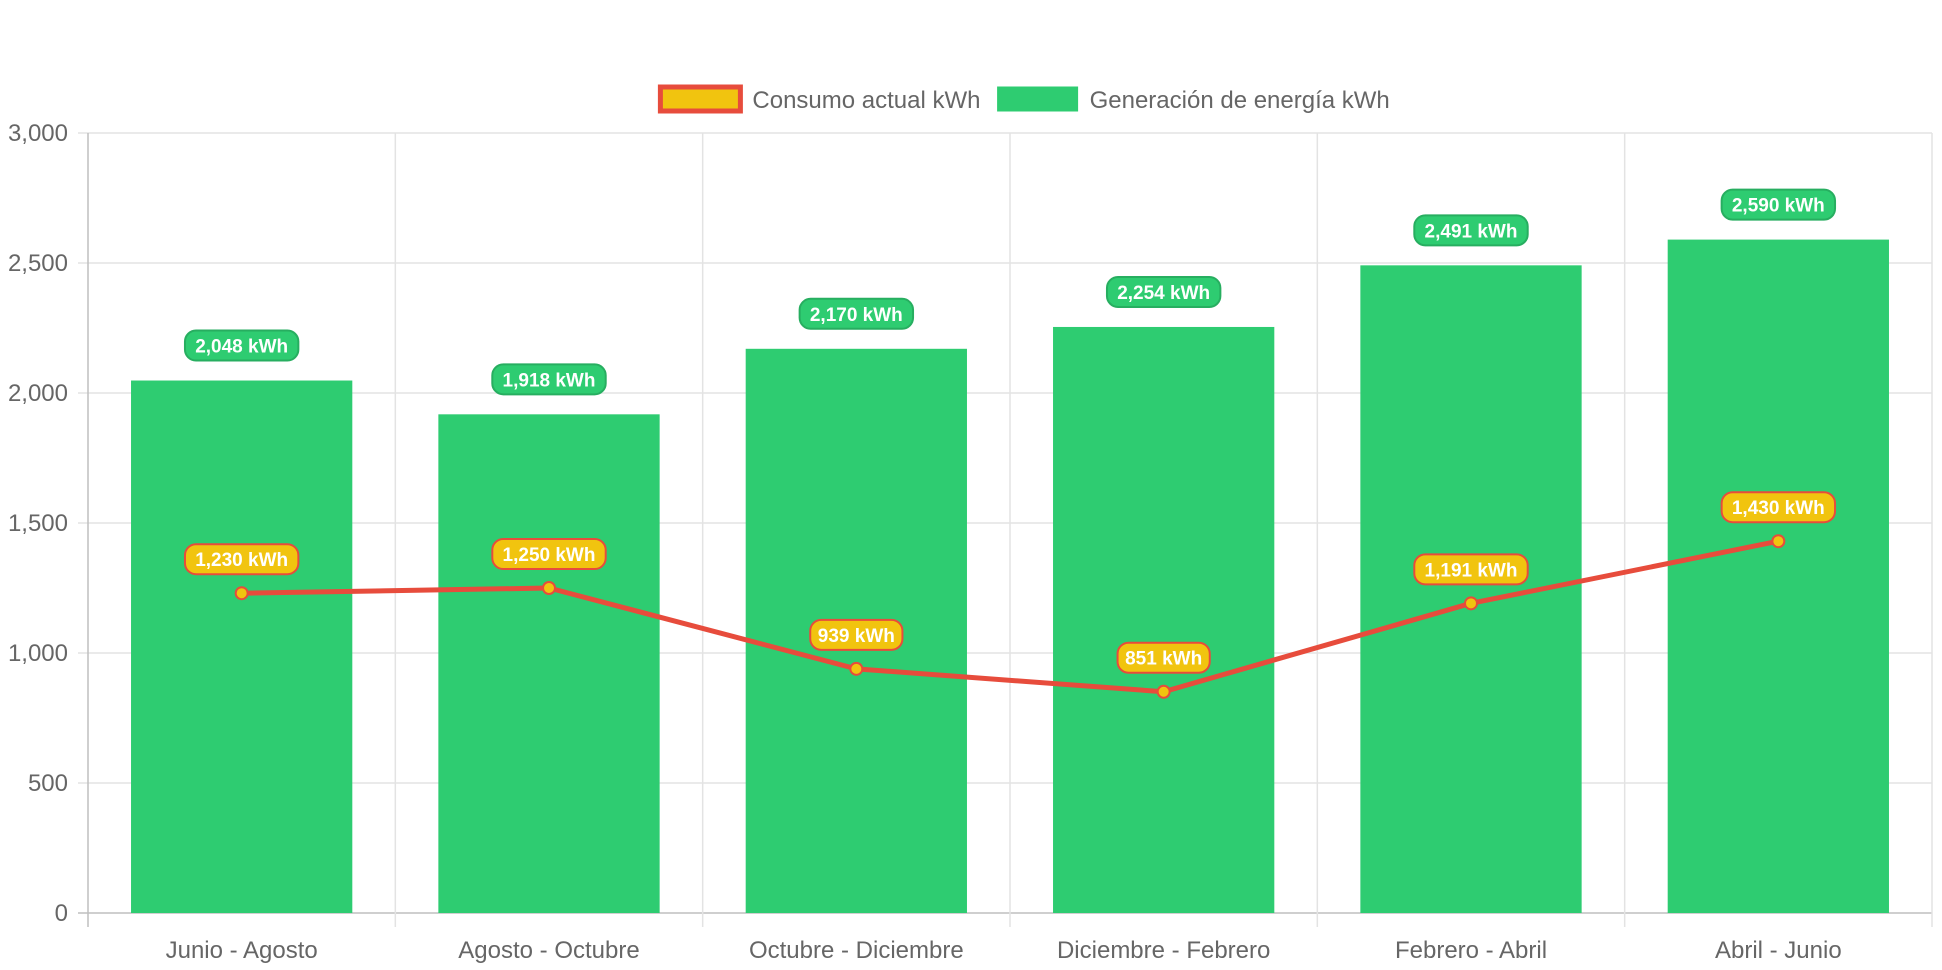 Image resolution: width=1942 pixels, height=970 pixels. Describe the element at coordinates (38, 653) in the screenshot. I see `y-tick-label: 1,000` at that location.